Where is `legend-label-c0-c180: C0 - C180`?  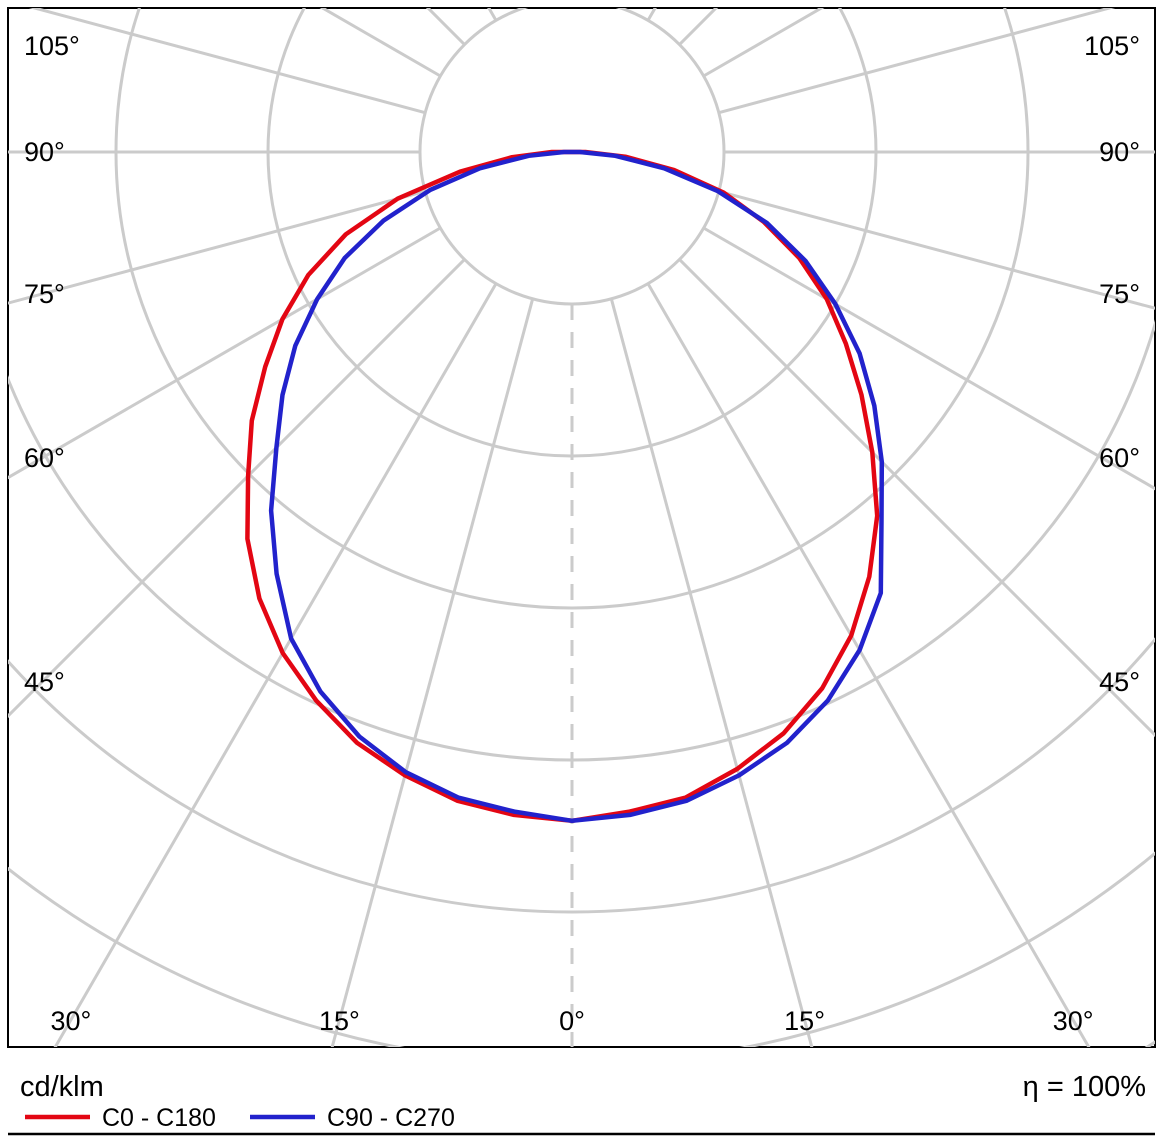 legend-label-c0-c180: C0 - C180 is located at coordinates (159, 1118).